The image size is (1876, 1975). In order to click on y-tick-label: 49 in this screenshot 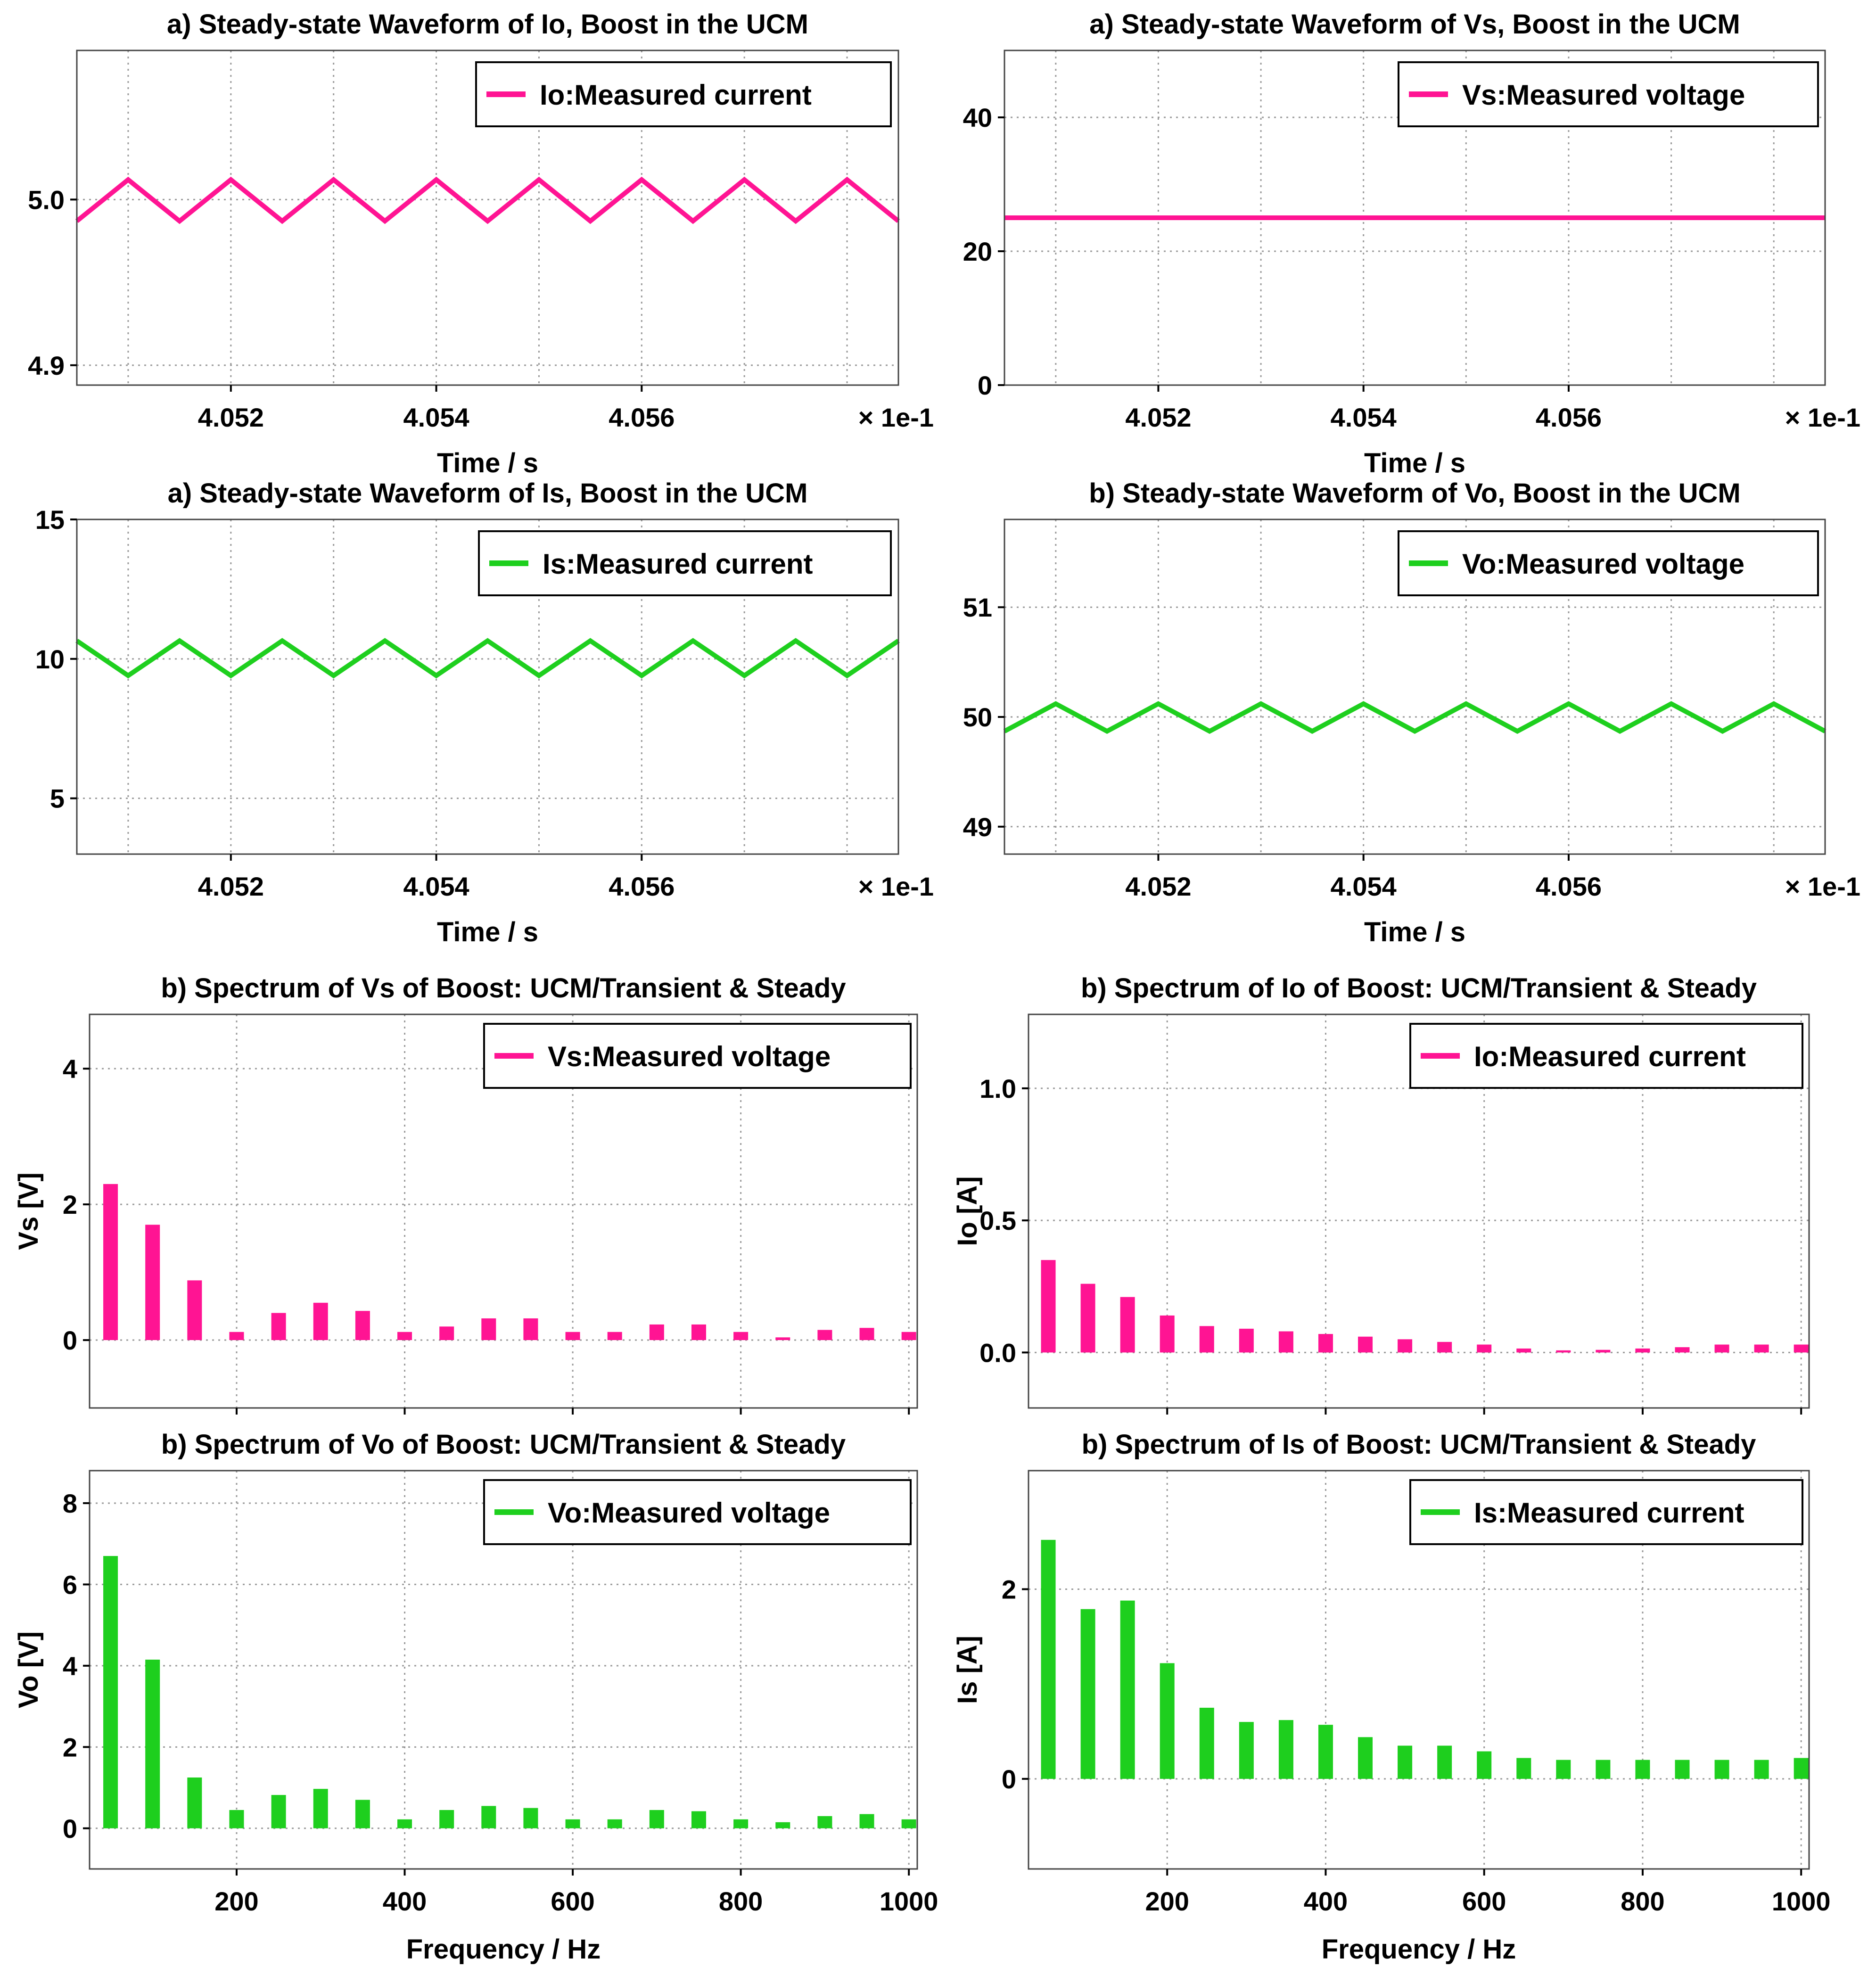, I will do `click(977, 827)`.